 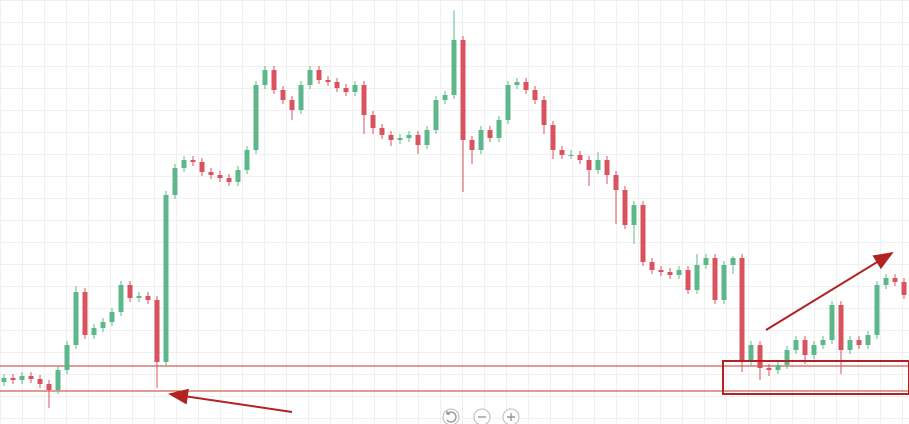 What do you see at coordinates (482, 416) in the screenshot?
I see `zoom-out-button` at bounding box center [482, 416].